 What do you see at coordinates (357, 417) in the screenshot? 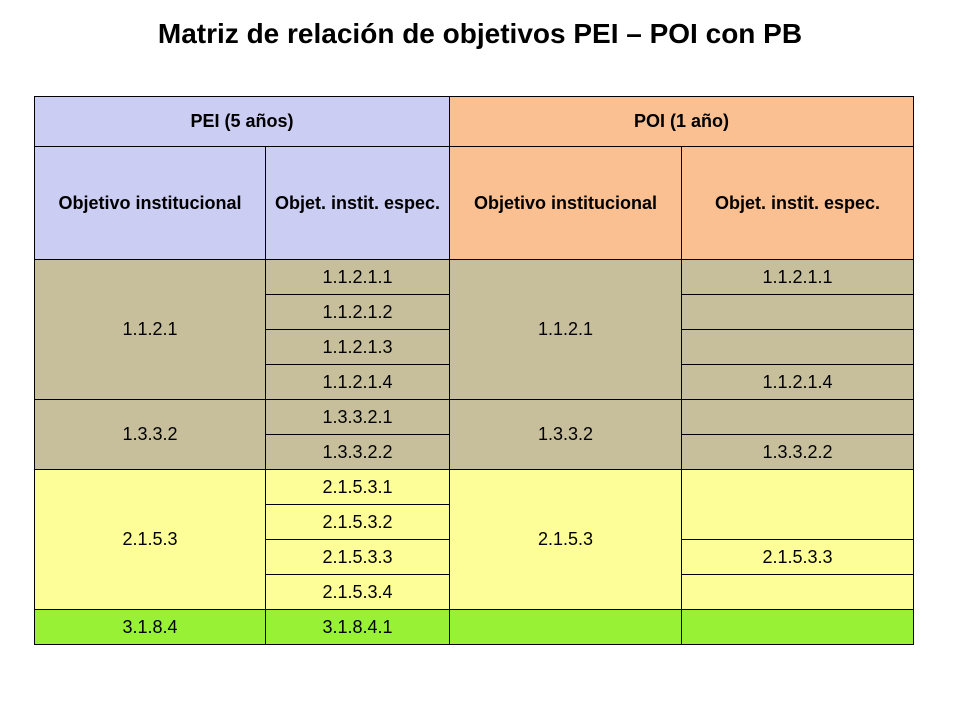
I see `pei-specific-cell: 1.3.3.2.1` at bounding box center [357, 417].